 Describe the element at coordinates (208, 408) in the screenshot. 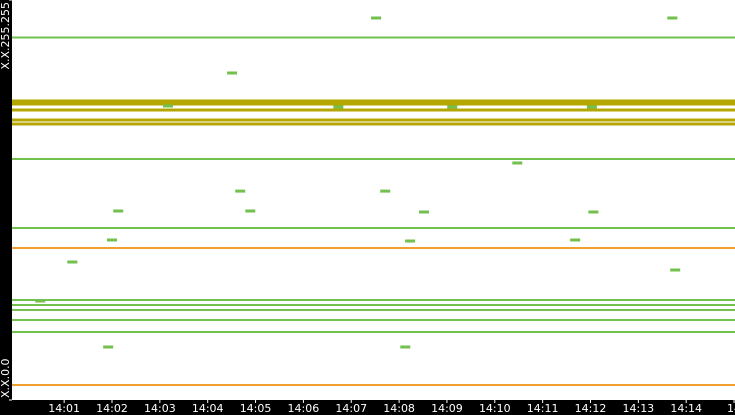

I see `x-tick-label: 14:04` at that location.